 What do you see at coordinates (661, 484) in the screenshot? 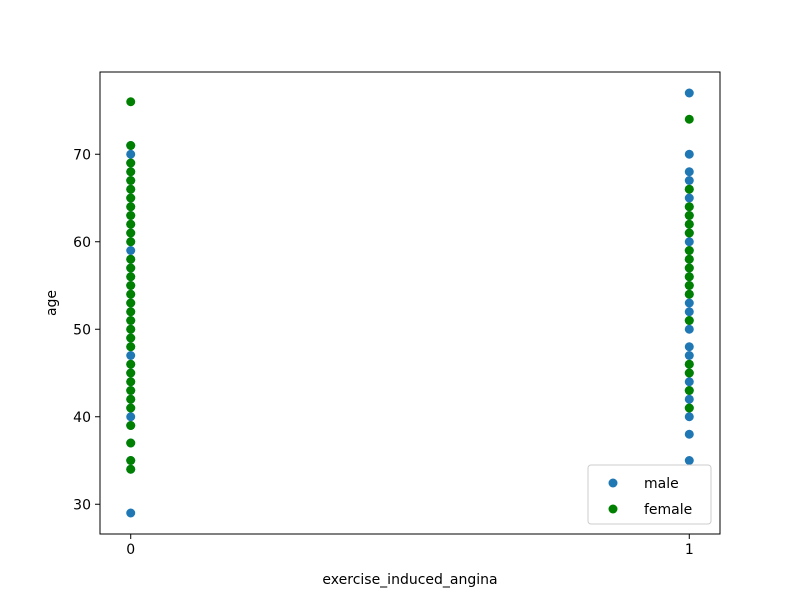
I see `legend-label-male: male` at bounding box center [661, 484].